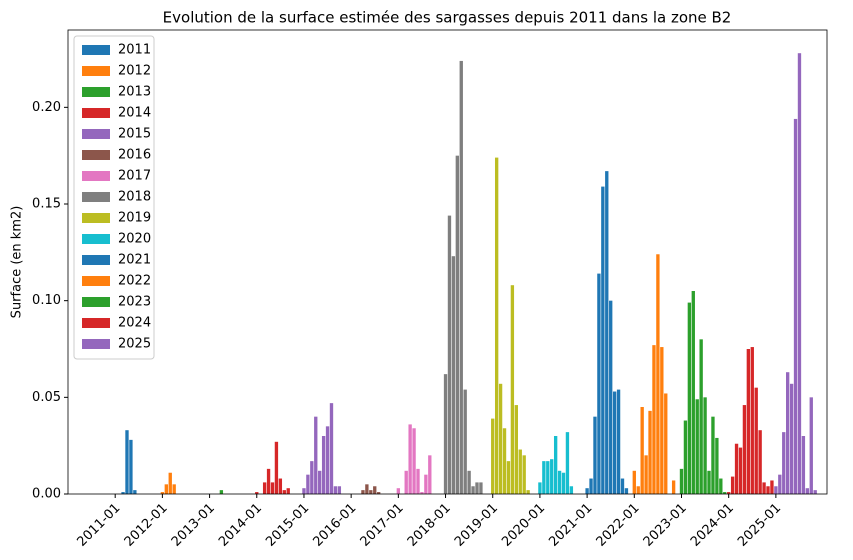 The image size is (853, 560). What do you see at coordinates (334, 525) in the screenshot?
I see `x-tick-label: 2016-01` at bounding box center [334, 525].